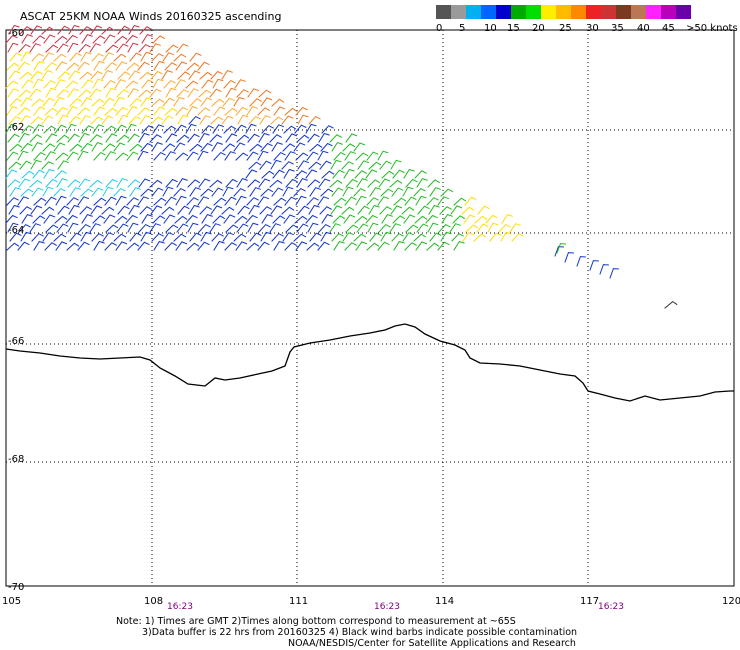  I want to click on lat-label: -68, so click(16, 459).